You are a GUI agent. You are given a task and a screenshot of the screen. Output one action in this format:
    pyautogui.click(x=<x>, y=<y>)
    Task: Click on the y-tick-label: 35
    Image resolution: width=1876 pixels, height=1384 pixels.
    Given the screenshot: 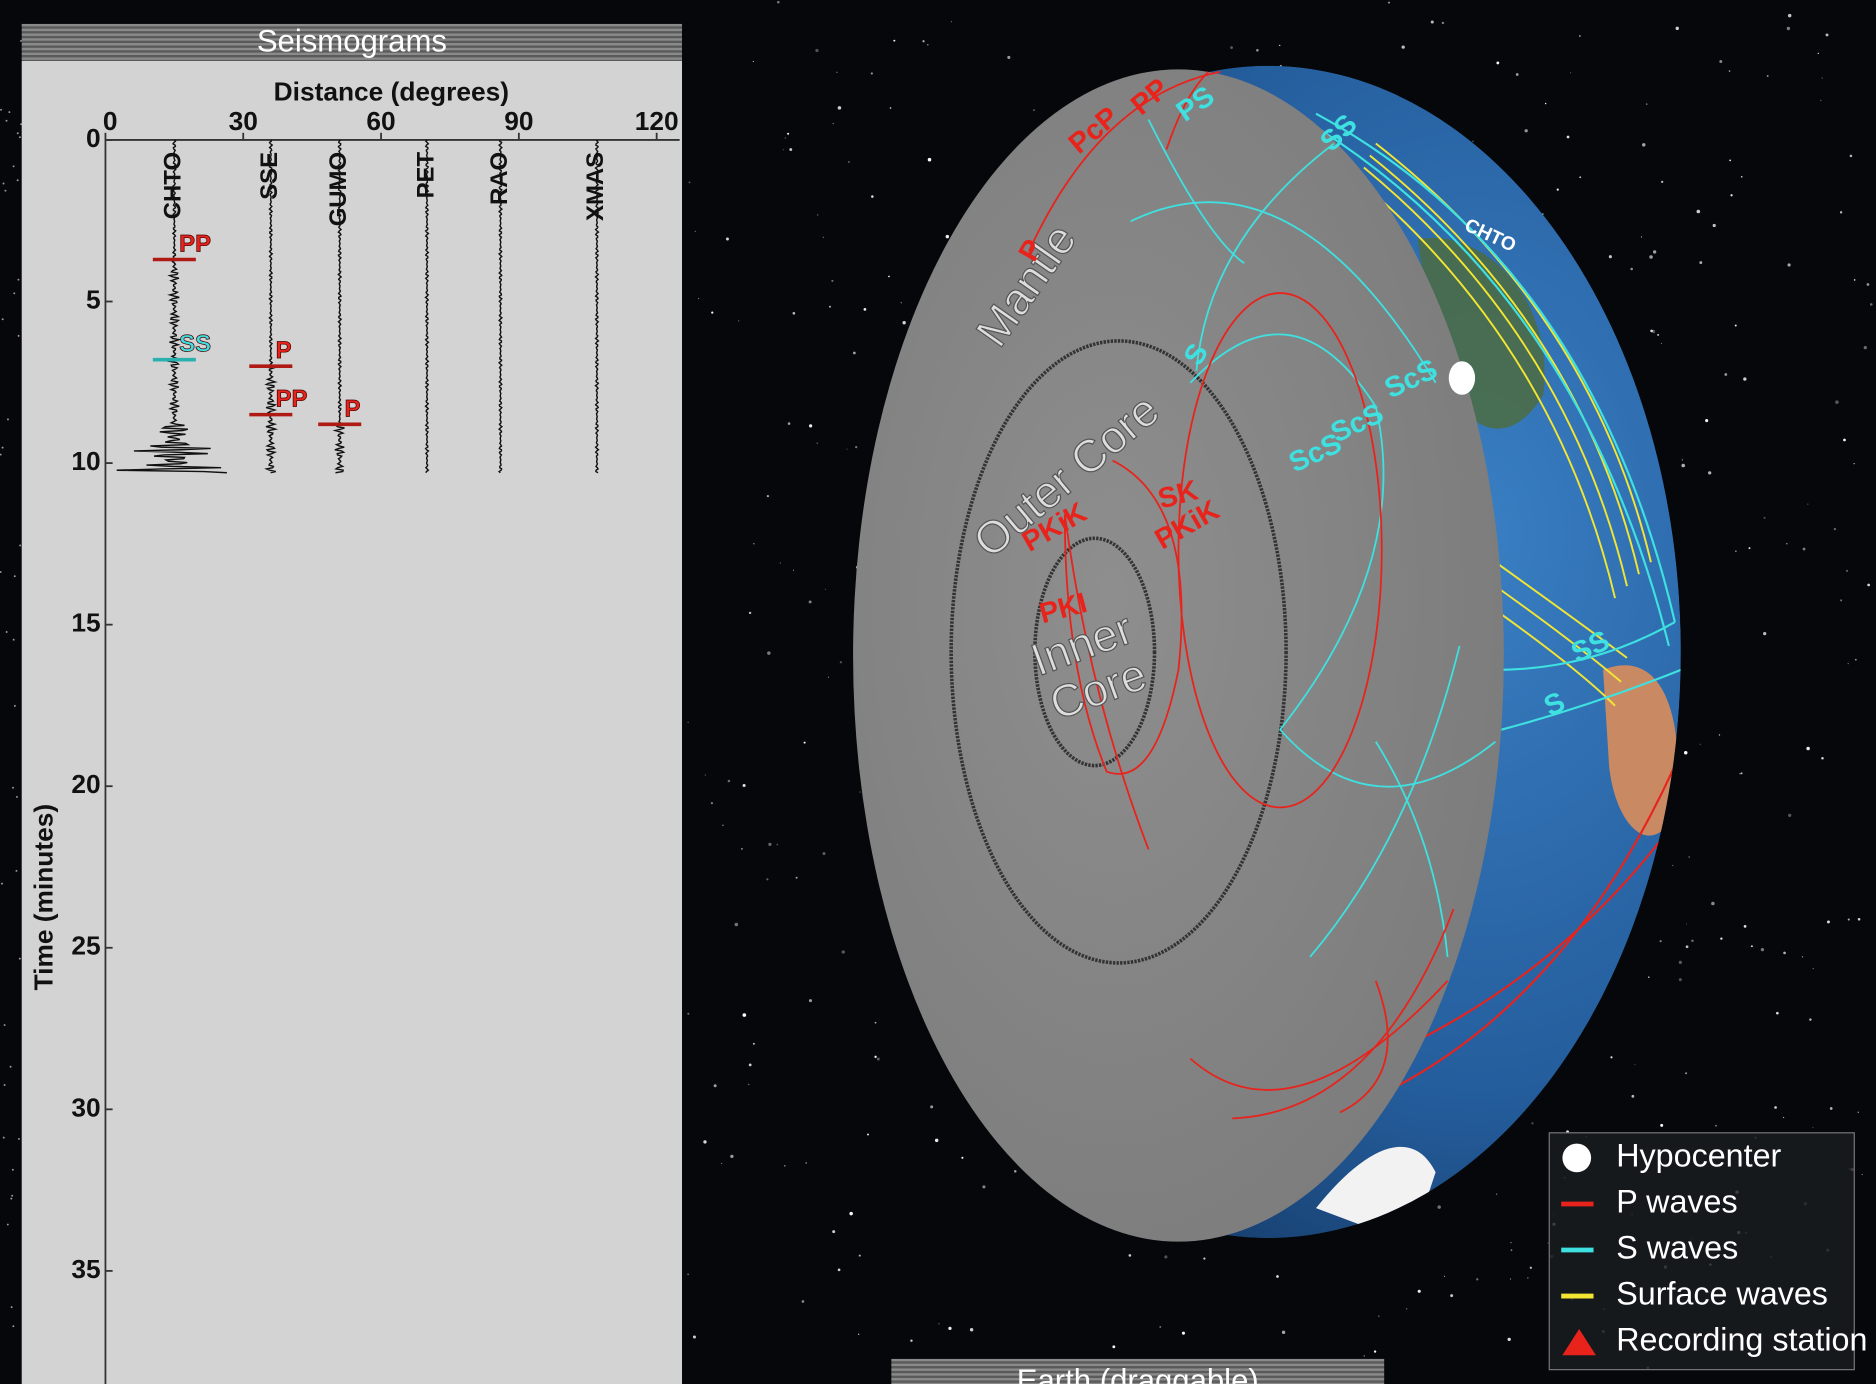 What is the action you would take?
    pyautogui.click(x=85, y=1269)
    